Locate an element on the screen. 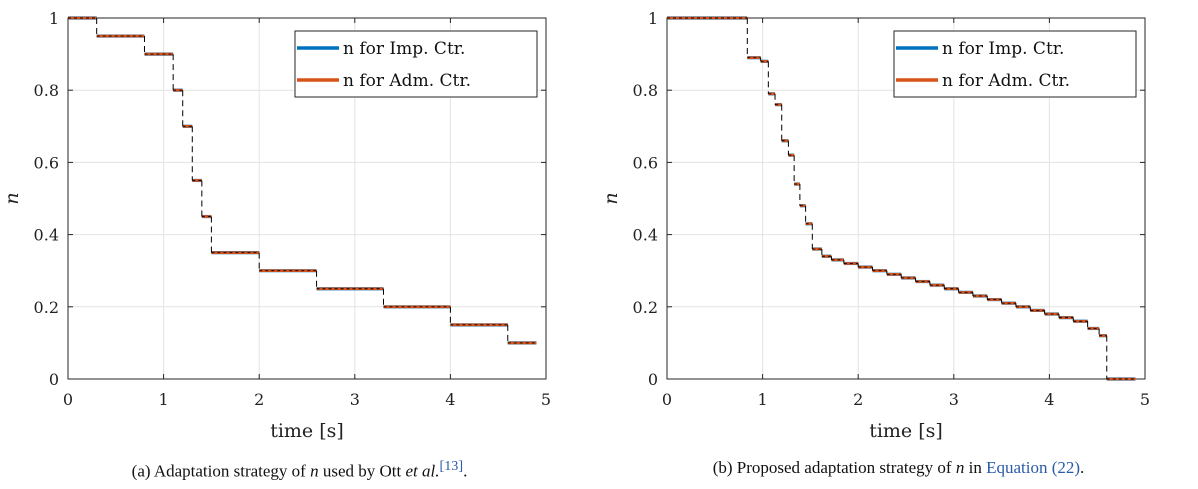  caption-a-ref: [13] is located at coordinates (451, 466).